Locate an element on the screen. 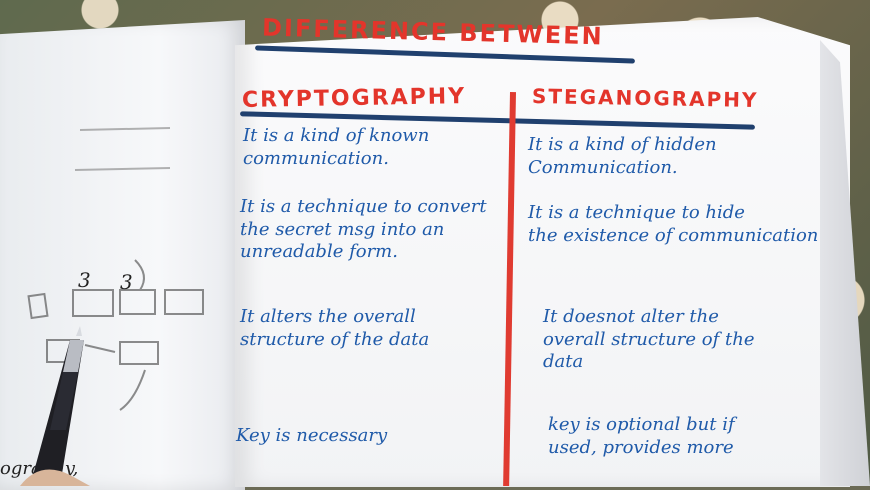  pen-icon is located at coordinates (55, 406).